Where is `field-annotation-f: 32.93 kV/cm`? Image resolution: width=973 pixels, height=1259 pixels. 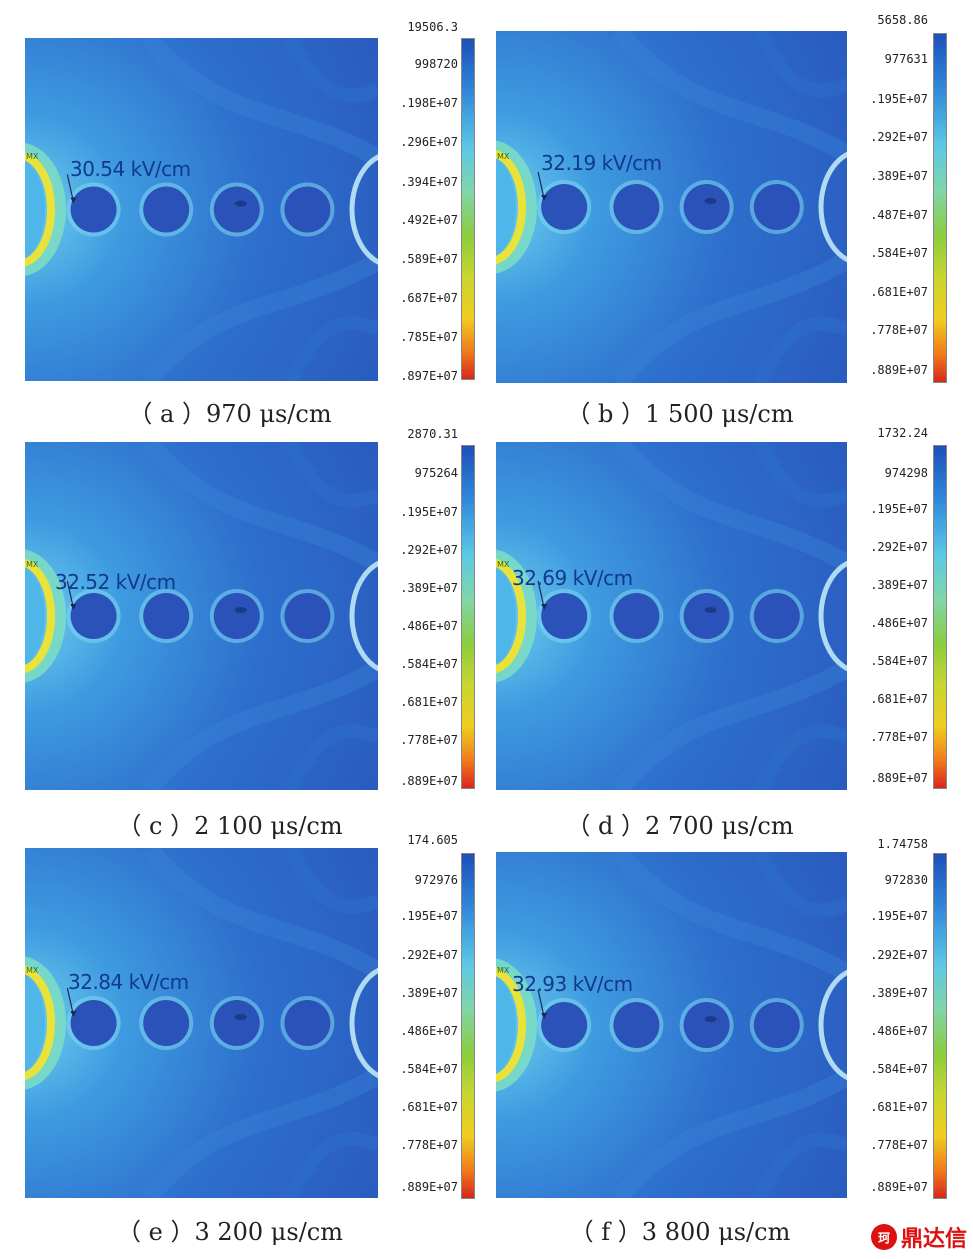 field-annotation-f: 32.93 kV/cm is located at coordinates (572, 984).